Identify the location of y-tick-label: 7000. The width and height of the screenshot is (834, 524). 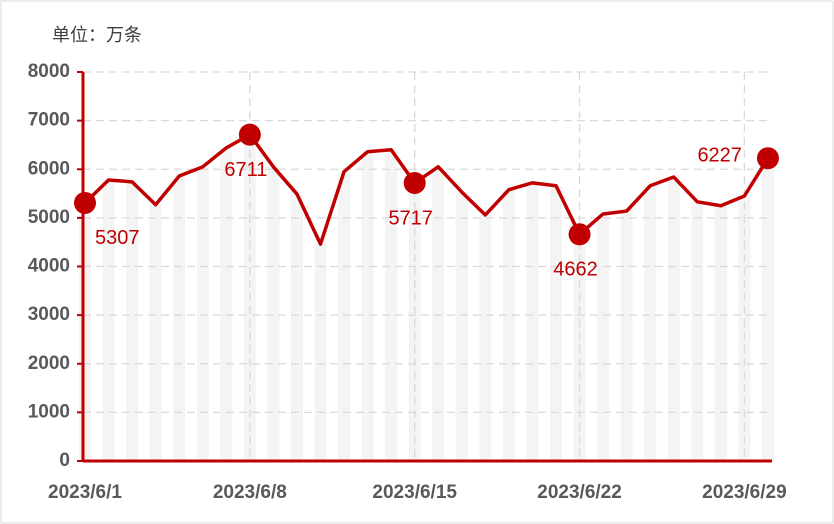
(49, 120).